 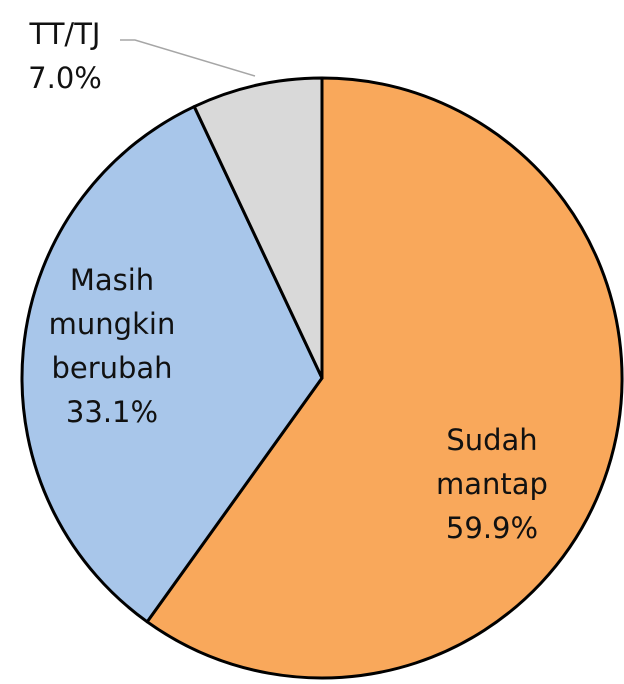 I want to click on slice-label: Masih mungkin berubah 33.1%, so click(x=112, y=346).